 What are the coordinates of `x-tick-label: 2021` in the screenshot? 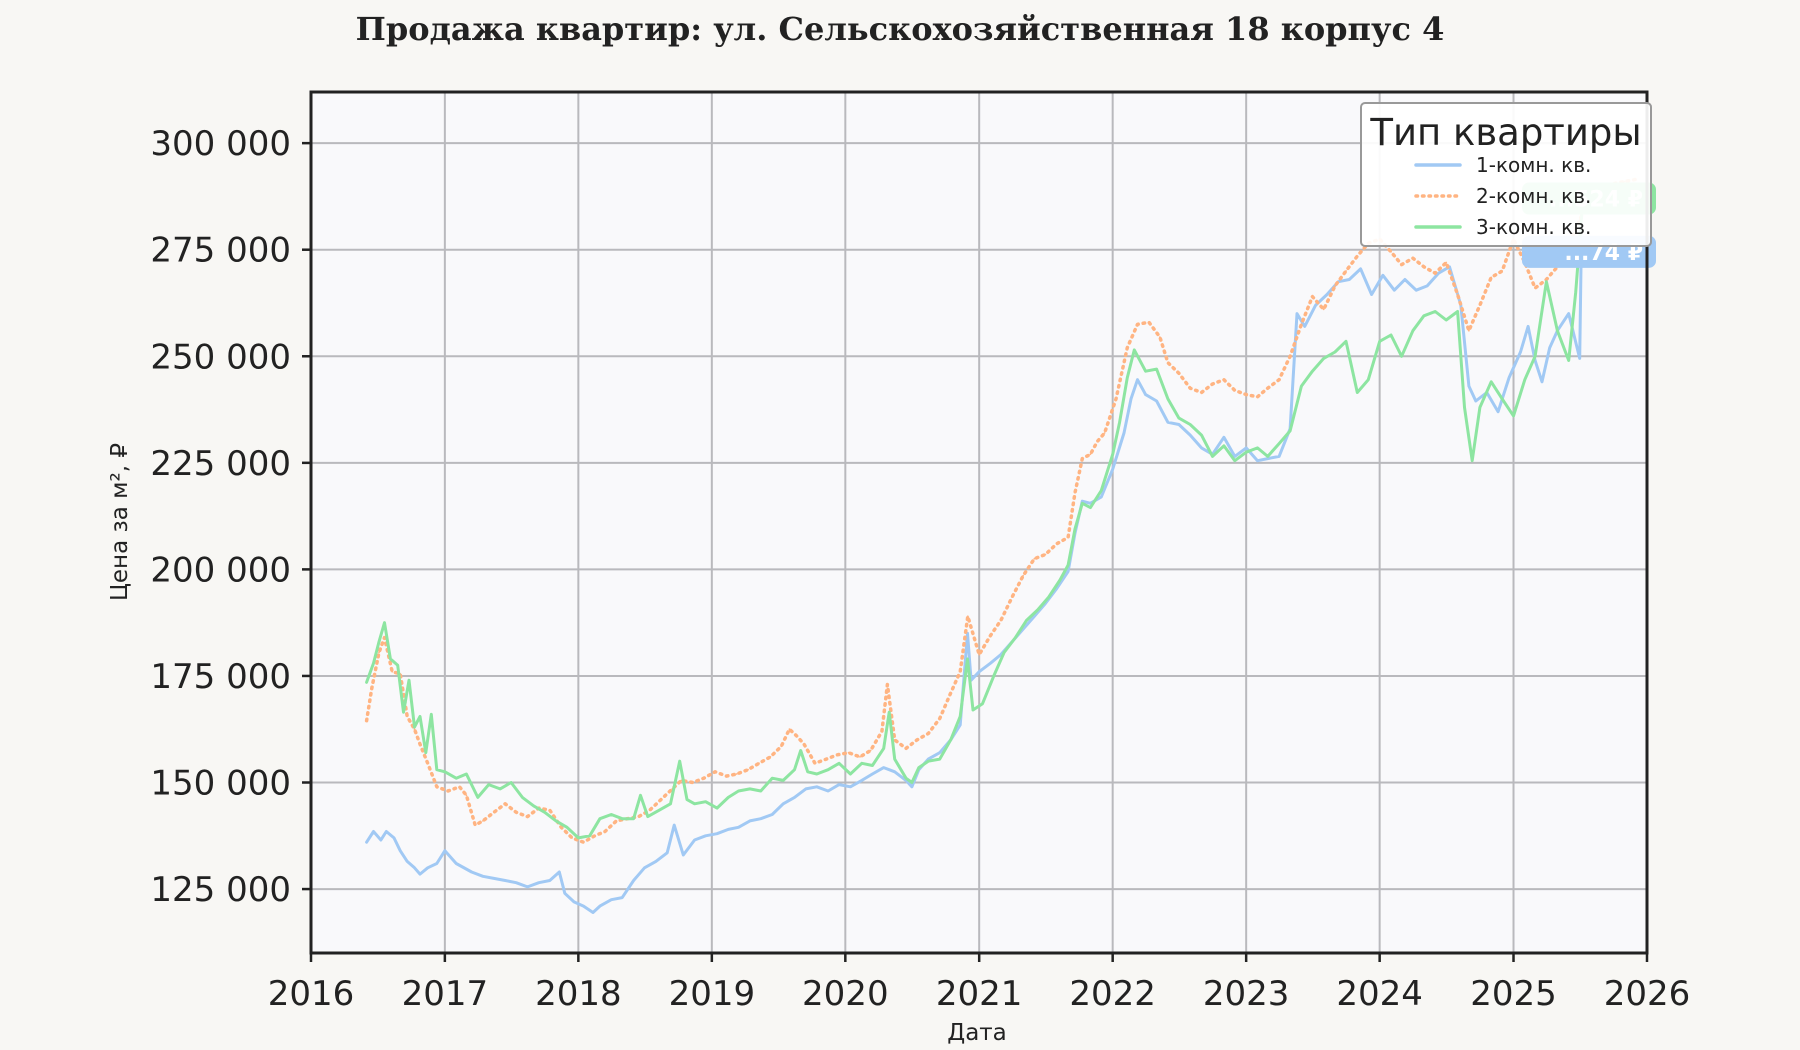 It's located at (979, 994).